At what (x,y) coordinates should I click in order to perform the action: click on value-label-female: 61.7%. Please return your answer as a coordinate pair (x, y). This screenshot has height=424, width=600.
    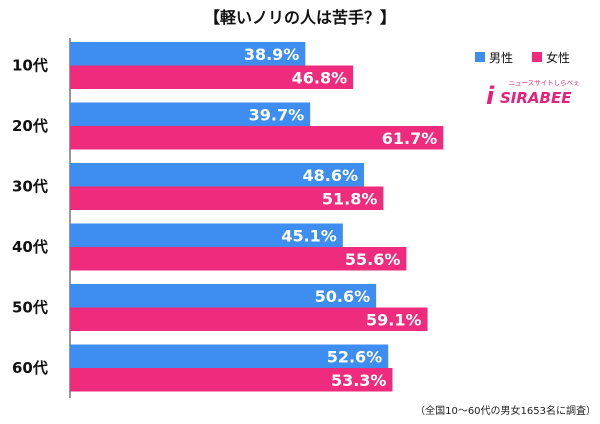
    Looking at the image, I should click on (410, 138).